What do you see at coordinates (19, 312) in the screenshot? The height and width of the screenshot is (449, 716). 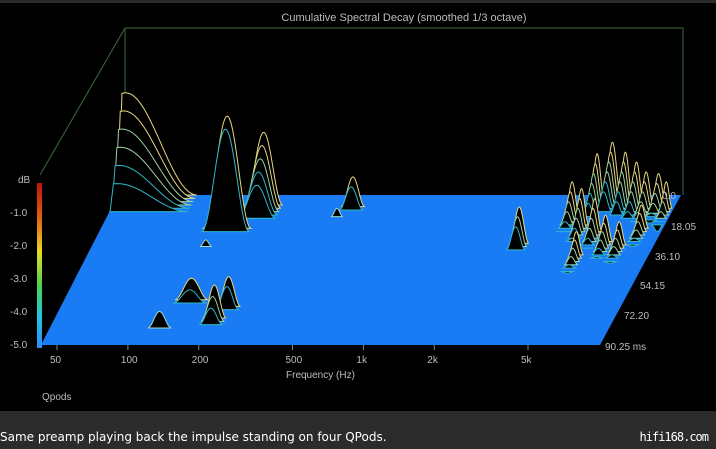 I see `y-tick-label: -4.0` at bounding box center [19, 312].